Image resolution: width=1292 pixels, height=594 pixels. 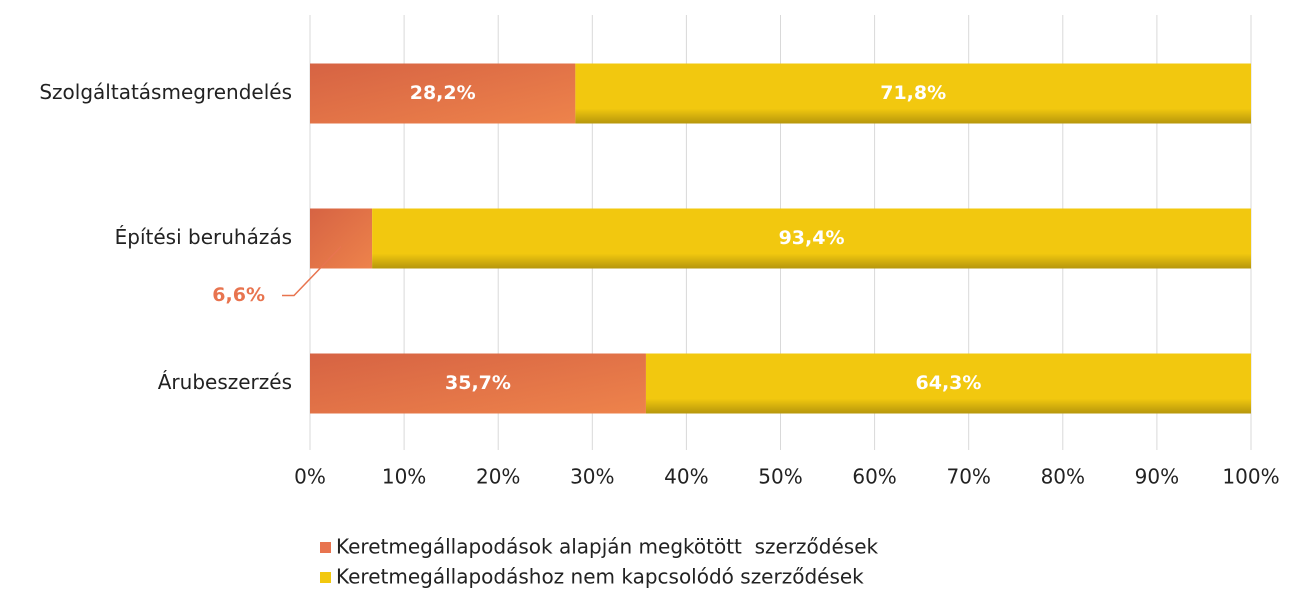 I want to click on data-label: 71,8%, so click(x=913, y=93).